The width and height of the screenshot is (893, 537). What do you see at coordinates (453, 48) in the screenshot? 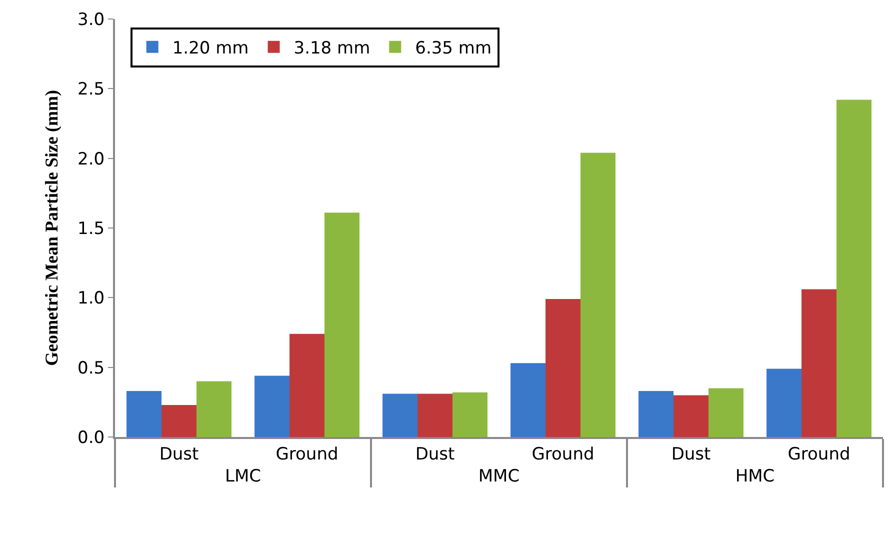
I see `legend-label: 6.35 mm` at bounding box center [453, 48].